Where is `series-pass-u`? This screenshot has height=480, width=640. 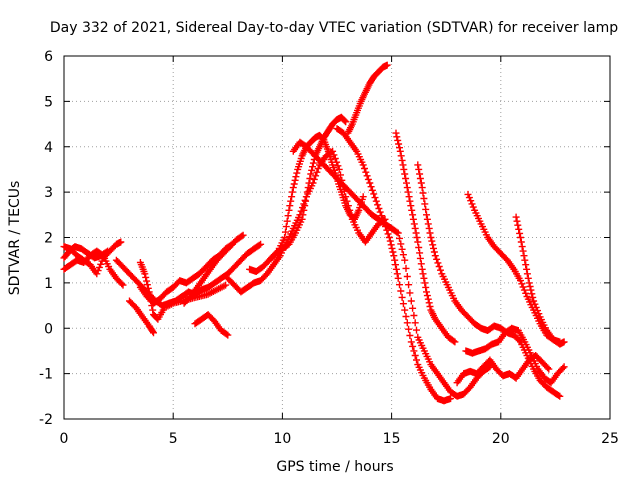
series-pass-u is located at coordinates (503, 369).